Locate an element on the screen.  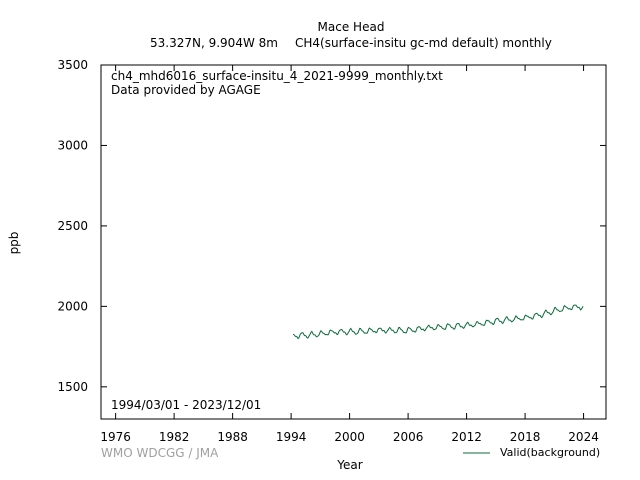
y-tick-label: 2500 is located at coordinates (72, 226).